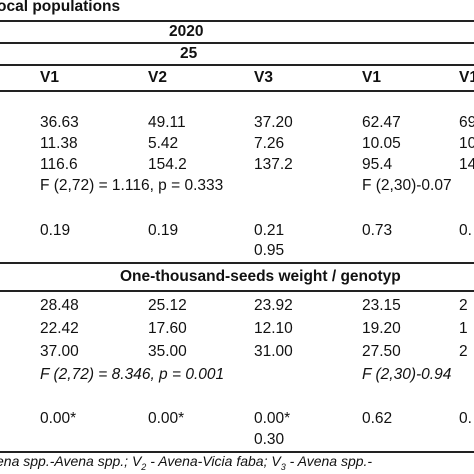 The height and width of the screenshot is (474, 474). What do you see at coordinates (466, 122) in the screenshot?
I see `cell: 69` at bounding box center [466, 122].